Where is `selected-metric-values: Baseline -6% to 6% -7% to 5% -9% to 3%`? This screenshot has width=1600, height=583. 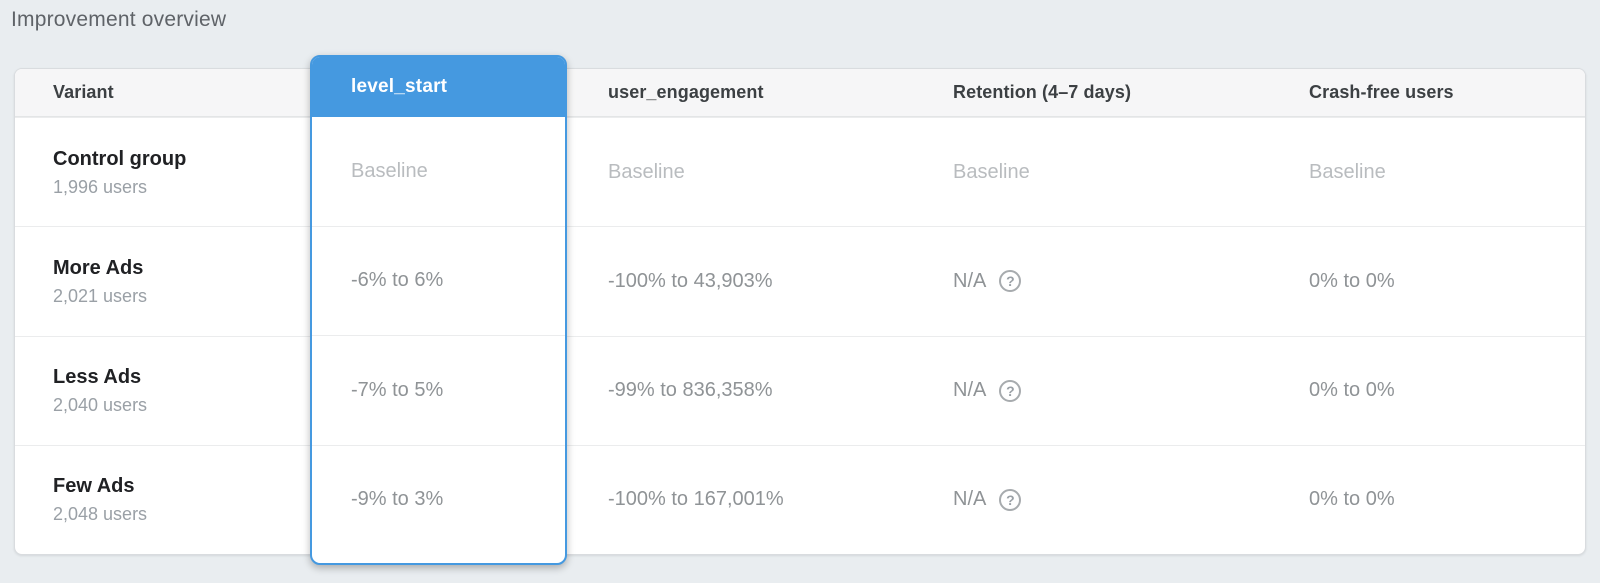
selected-metric-values: Baseline -6% to 6% -7% to 5% -9% to 3% is located at coordinates (438, 340).